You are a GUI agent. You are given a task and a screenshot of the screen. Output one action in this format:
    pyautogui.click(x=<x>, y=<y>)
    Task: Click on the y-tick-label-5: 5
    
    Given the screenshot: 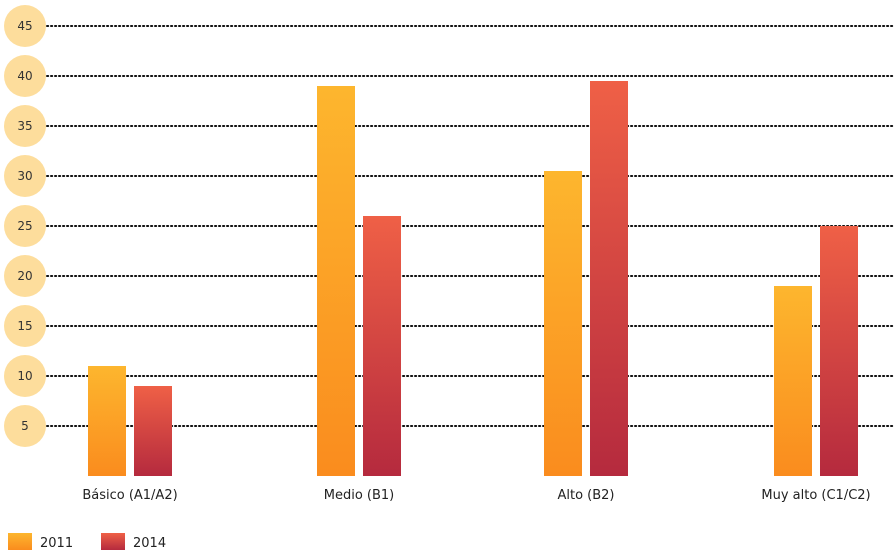 What is the action you would take?
    pyautogui.click(x=25, y=426)
    